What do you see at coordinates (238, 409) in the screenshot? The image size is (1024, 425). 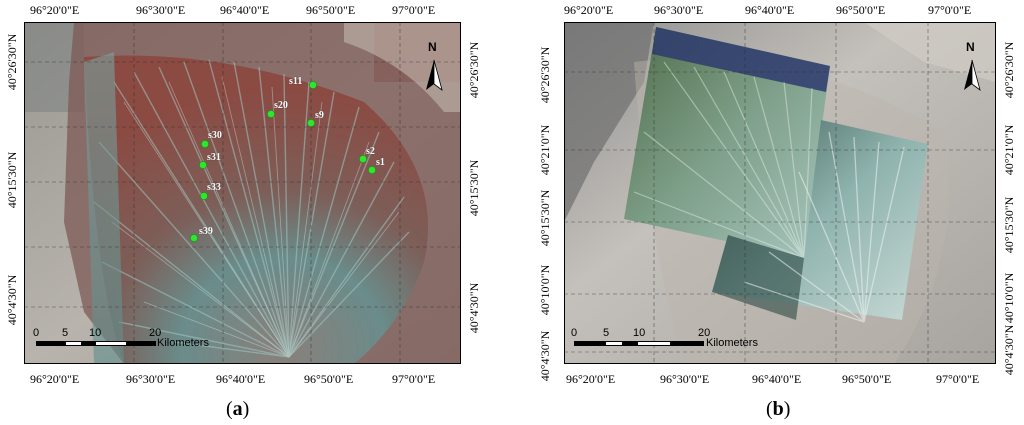 I see `caption-a: (a)` at bounding box center [238, 409].